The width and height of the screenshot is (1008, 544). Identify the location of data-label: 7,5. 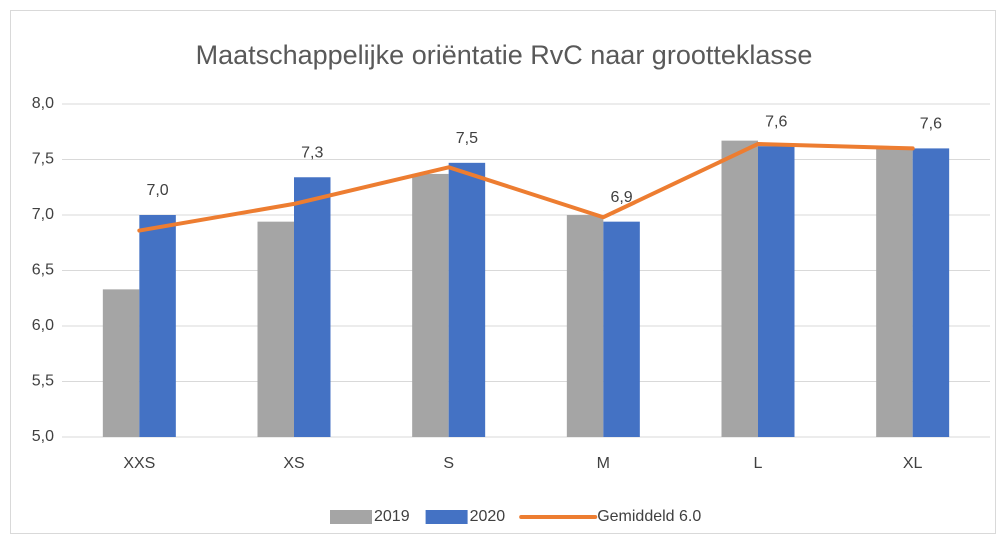
(467, 138).